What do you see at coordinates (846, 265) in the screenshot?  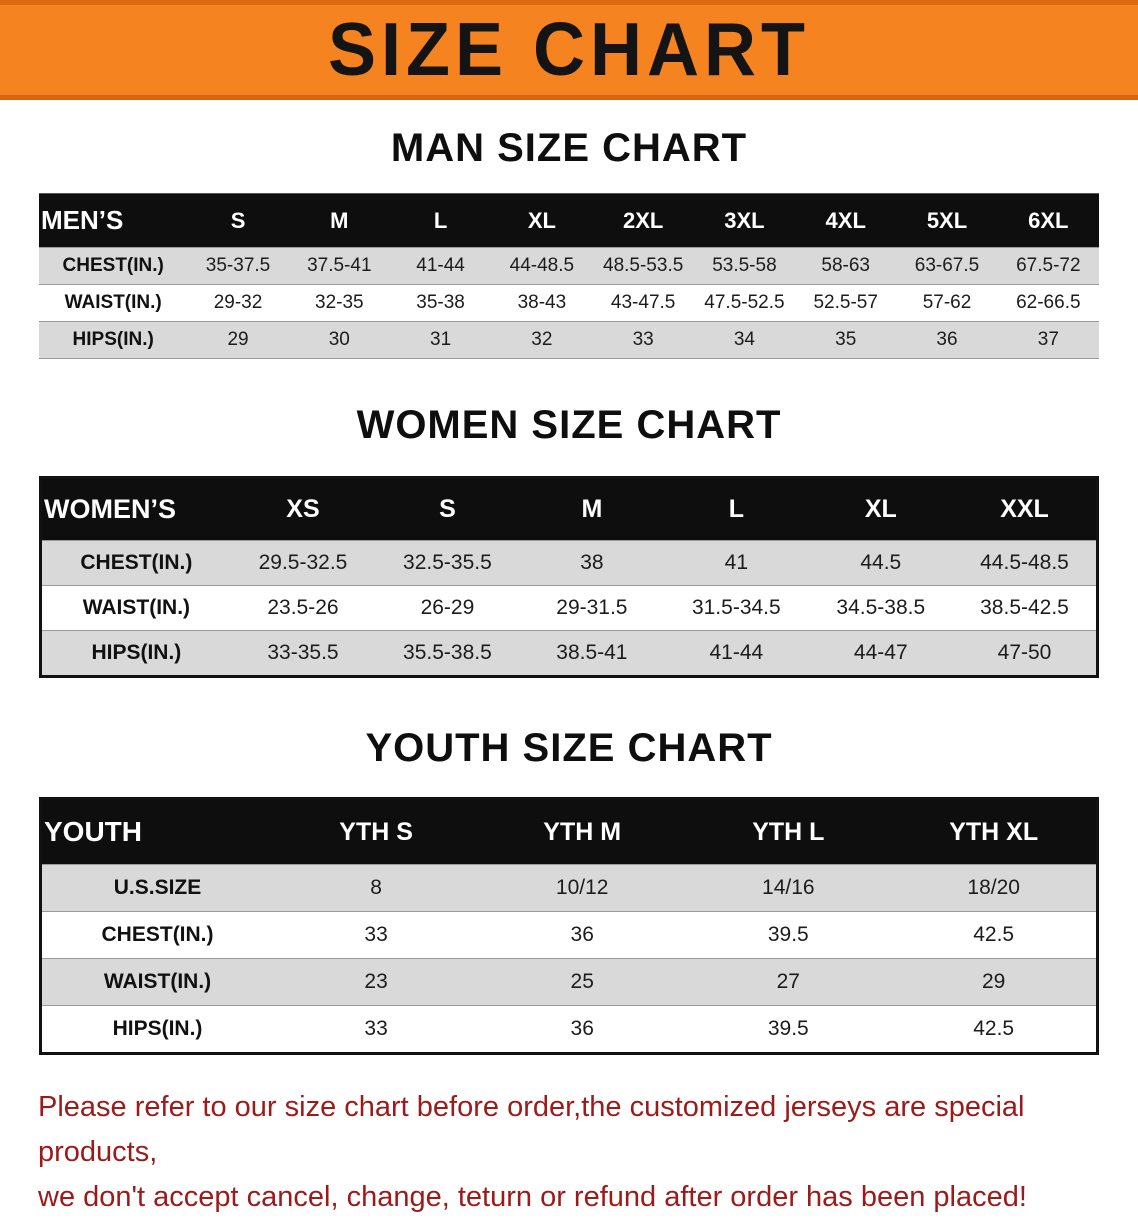 I see `value-cell: 58-63` at bounding box center [846, 265].